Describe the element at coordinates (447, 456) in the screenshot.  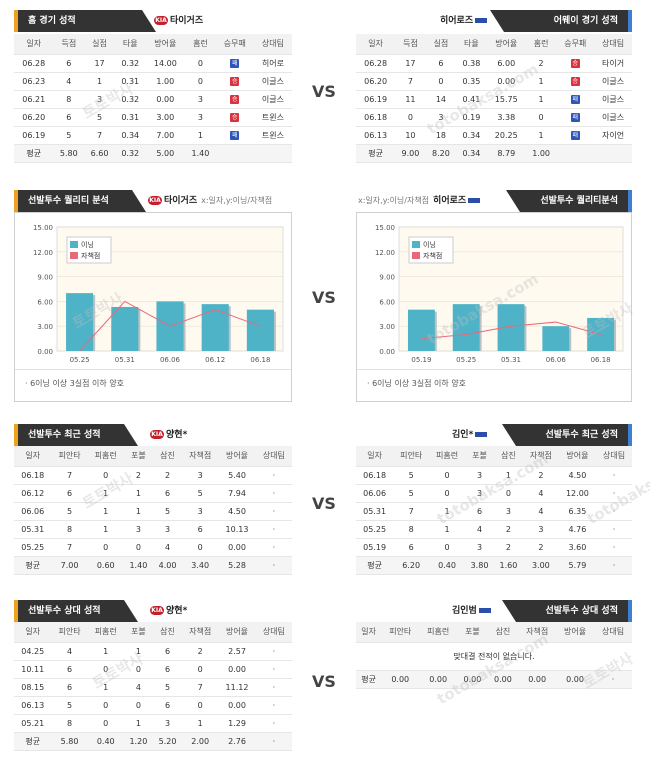
I see `column-header: 피홈런` at that location.